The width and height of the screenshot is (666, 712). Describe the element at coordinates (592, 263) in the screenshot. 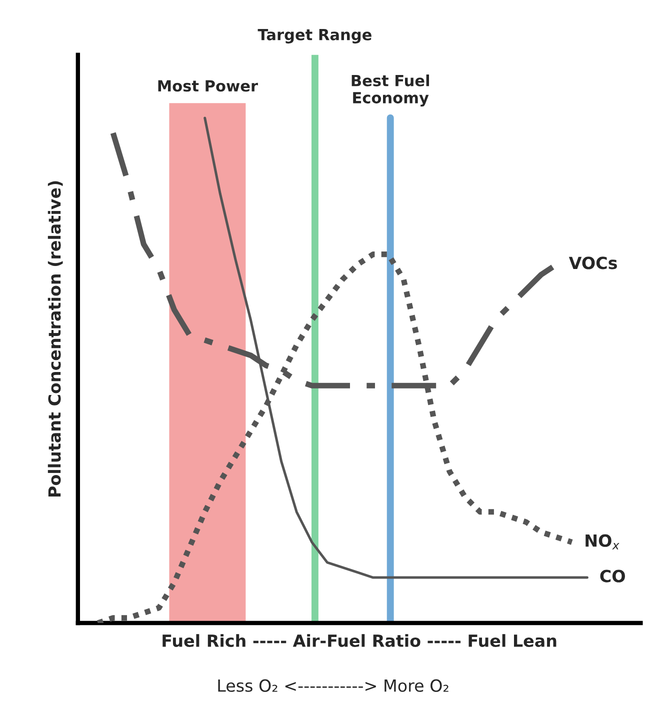

I see `series-label: VOCs` at that location.